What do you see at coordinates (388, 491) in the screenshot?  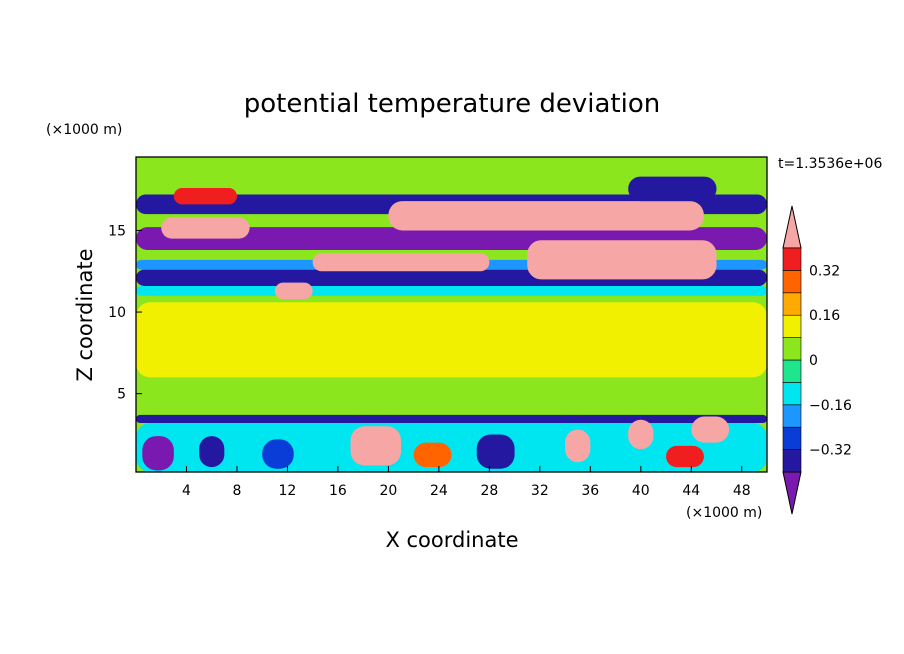 I see `x-tick-label: 20` at bounding box center [388, 491].